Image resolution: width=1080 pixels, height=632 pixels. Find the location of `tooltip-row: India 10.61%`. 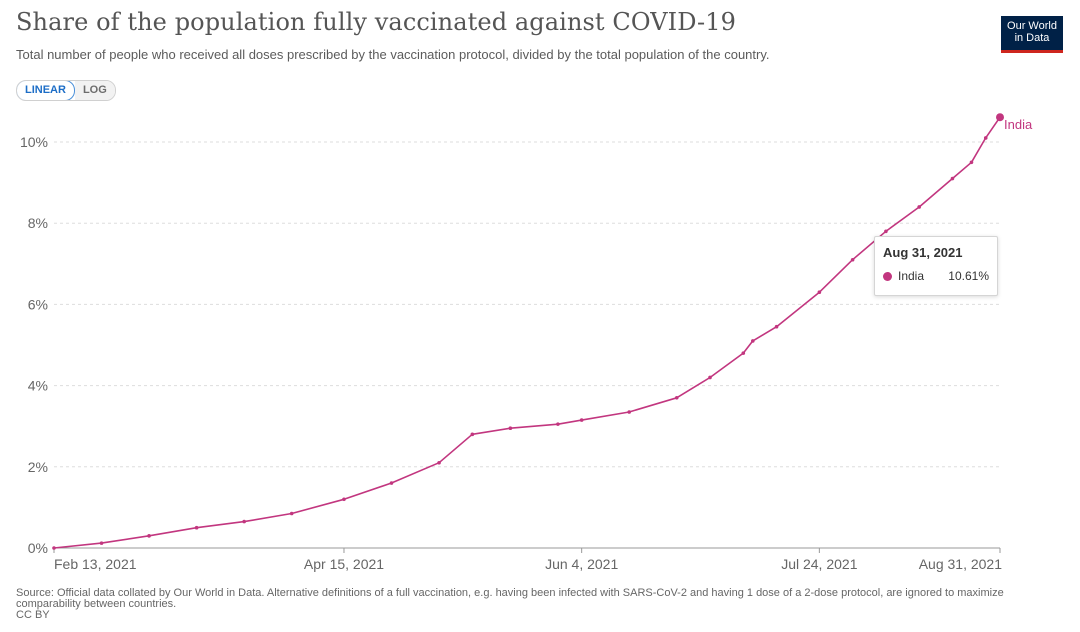

tooltip-row: India 10.61% is located at coordinates (936, 276).